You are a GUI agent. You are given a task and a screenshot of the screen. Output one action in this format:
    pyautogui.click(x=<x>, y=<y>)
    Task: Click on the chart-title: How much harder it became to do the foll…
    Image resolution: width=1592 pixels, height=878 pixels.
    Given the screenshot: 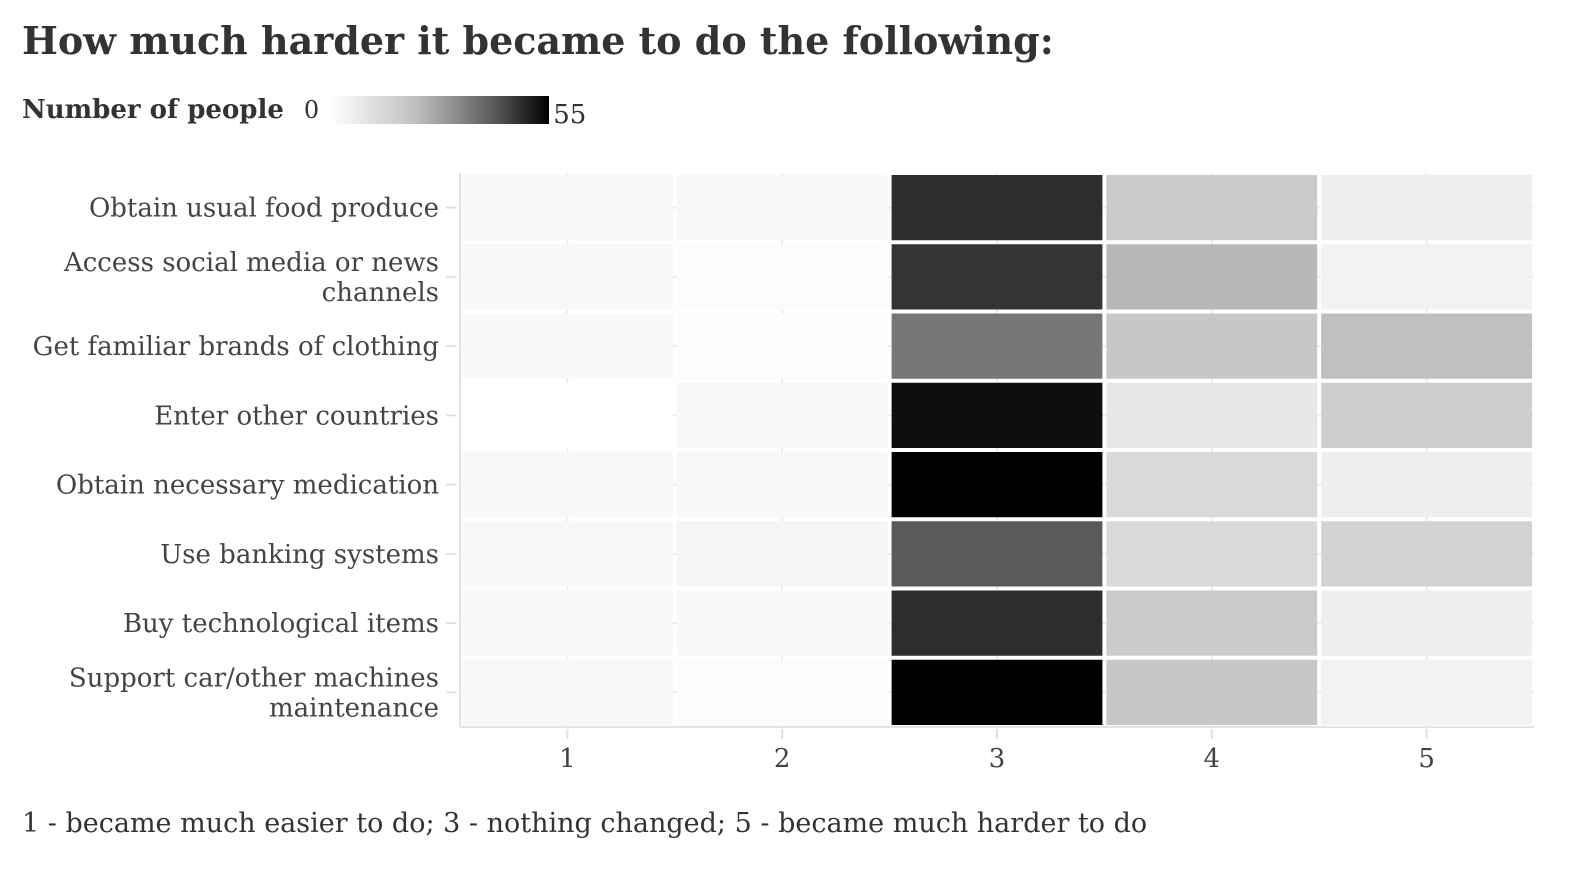 What is the action you would take?
    pyautogui.click(x=538, y=40)
    